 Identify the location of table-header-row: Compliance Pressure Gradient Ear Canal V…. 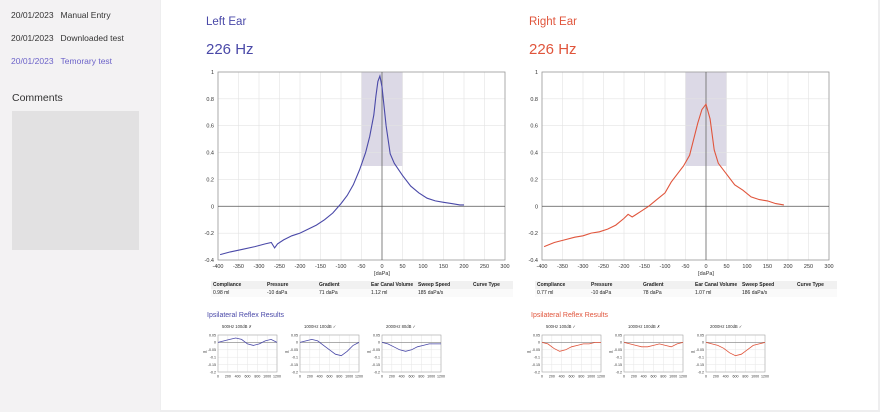
(362, 285).